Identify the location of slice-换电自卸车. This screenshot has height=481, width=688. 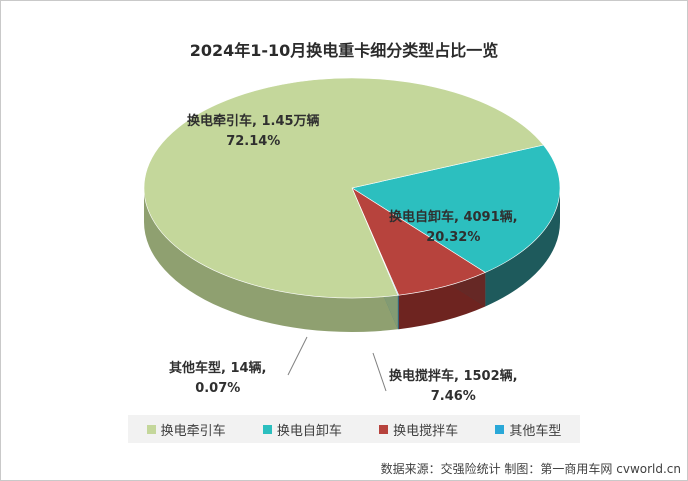
(456, 208).